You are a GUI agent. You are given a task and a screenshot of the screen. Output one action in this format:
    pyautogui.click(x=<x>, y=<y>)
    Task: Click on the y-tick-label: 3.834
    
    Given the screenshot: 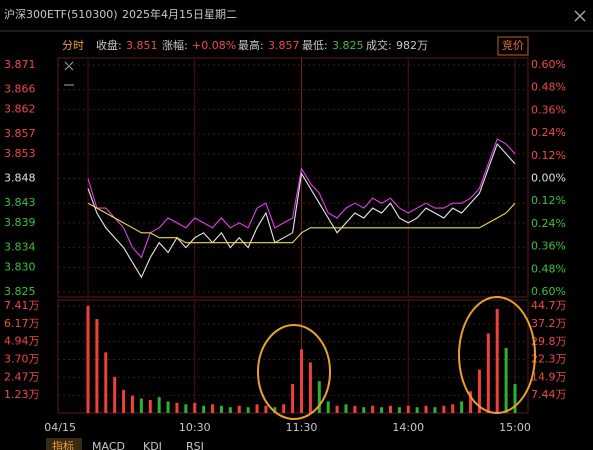 What is the action you would take?
    pyautogui.click(x=20, y=247)
    